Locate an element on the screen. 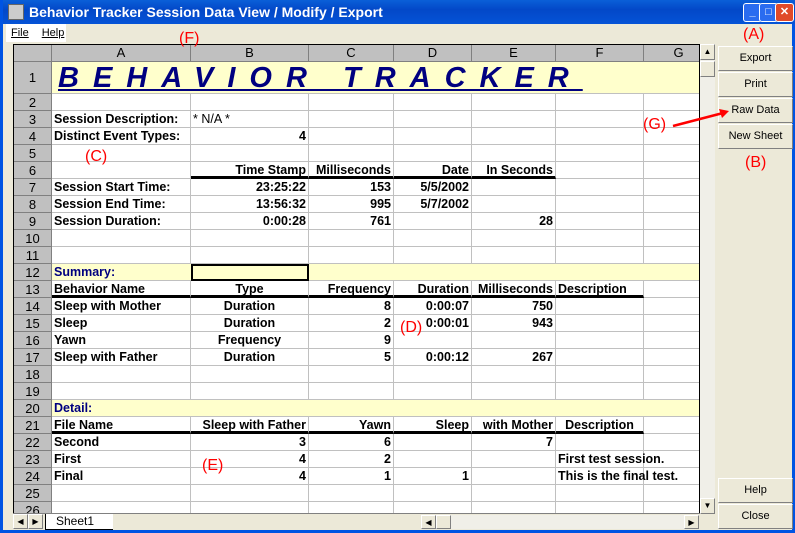 The width and height of the screenshot is (795, 533). cell-E8 is located at coordinates (514, 204).